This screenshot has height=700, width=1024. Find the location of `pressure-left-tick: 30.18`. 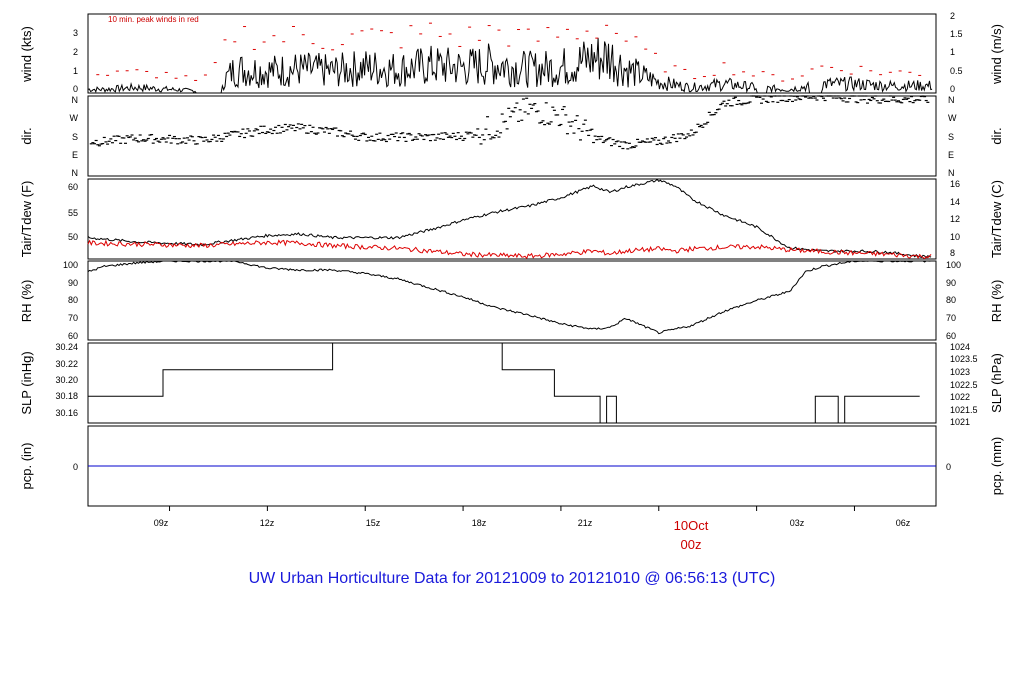

pressure-left-tick: 30.18 is located at coordinates (66, 396).